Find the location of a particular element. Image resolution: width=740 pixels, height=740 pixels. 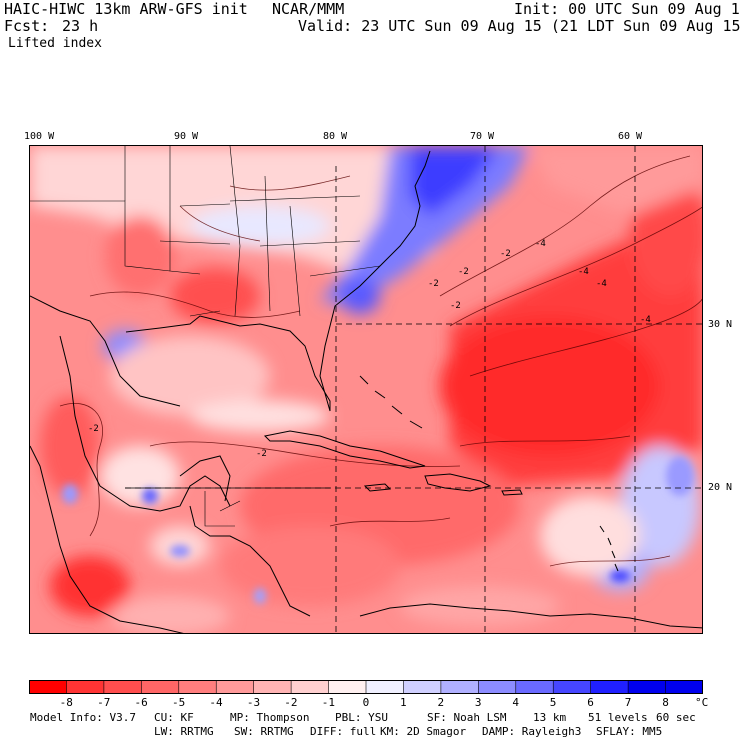

diffusion-option: DIFF: full is located at coordinates (343, 731).